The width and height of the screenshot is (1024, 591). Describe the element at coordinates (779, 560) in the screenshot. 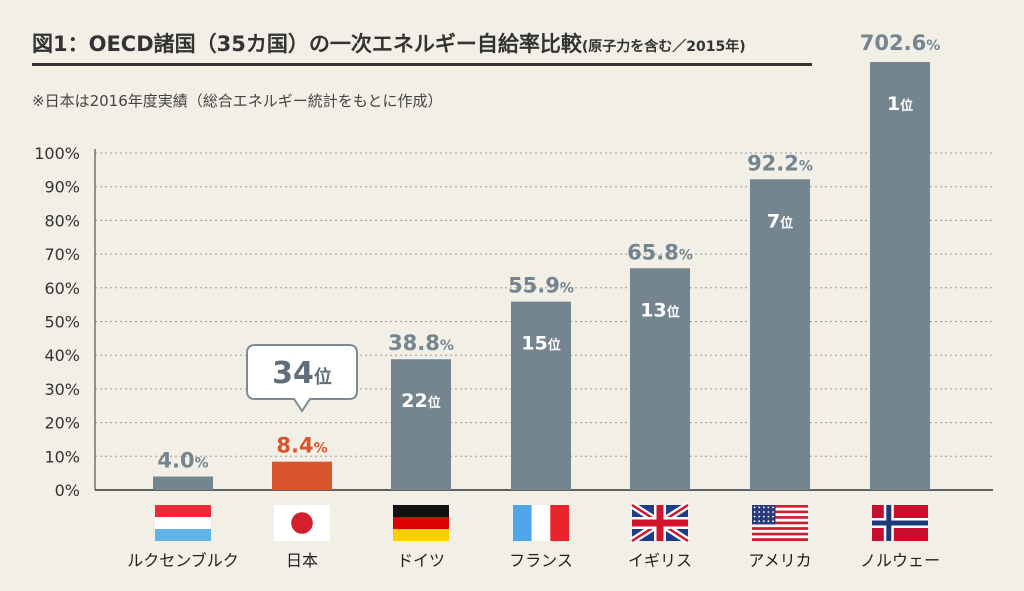

I see `country-label: アメリカ` at that location.